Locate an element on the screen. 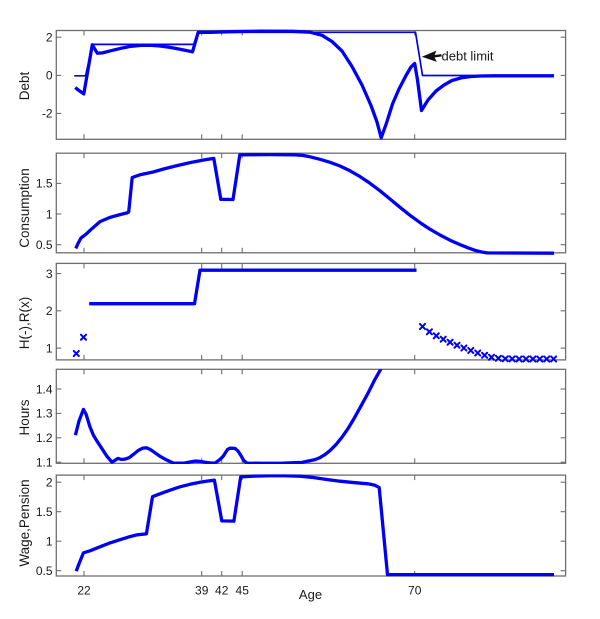  svg-text: Wage,Pension is located at coordinates (24, 522).